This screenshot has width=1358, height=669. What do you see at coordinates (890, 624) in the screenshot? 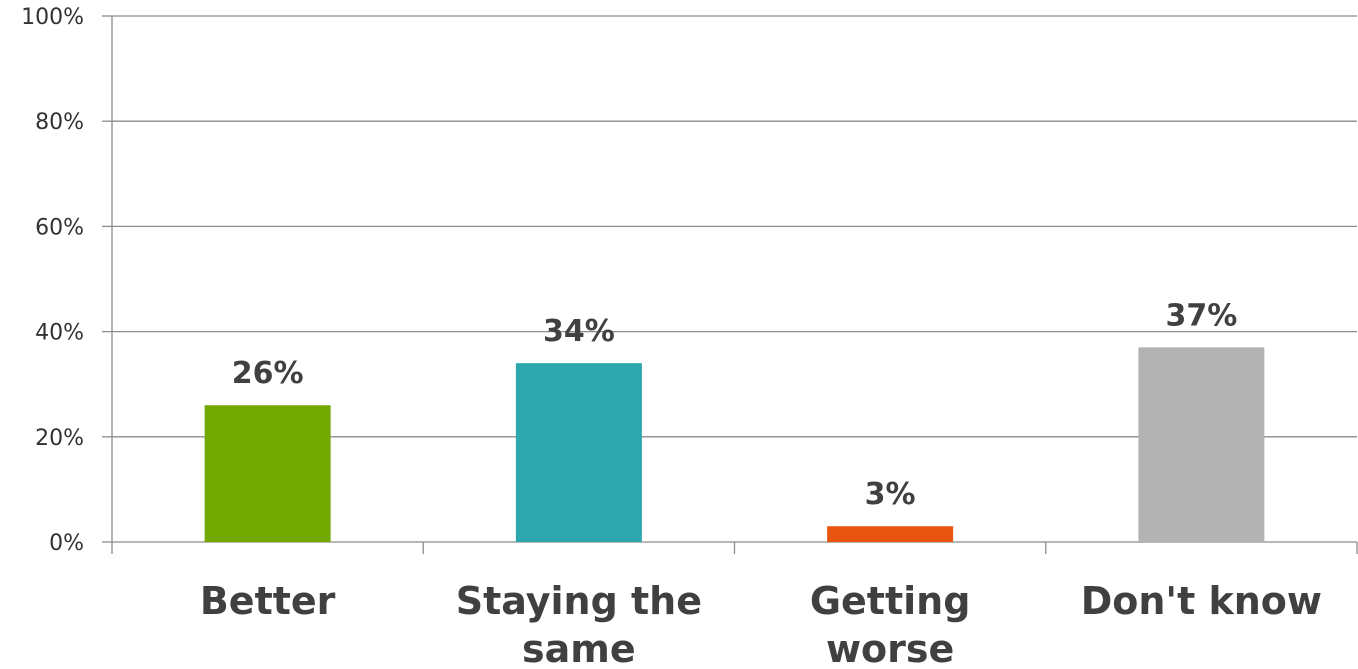
I see `x-category-label: Getting worse` at bounding box center [890, 624].